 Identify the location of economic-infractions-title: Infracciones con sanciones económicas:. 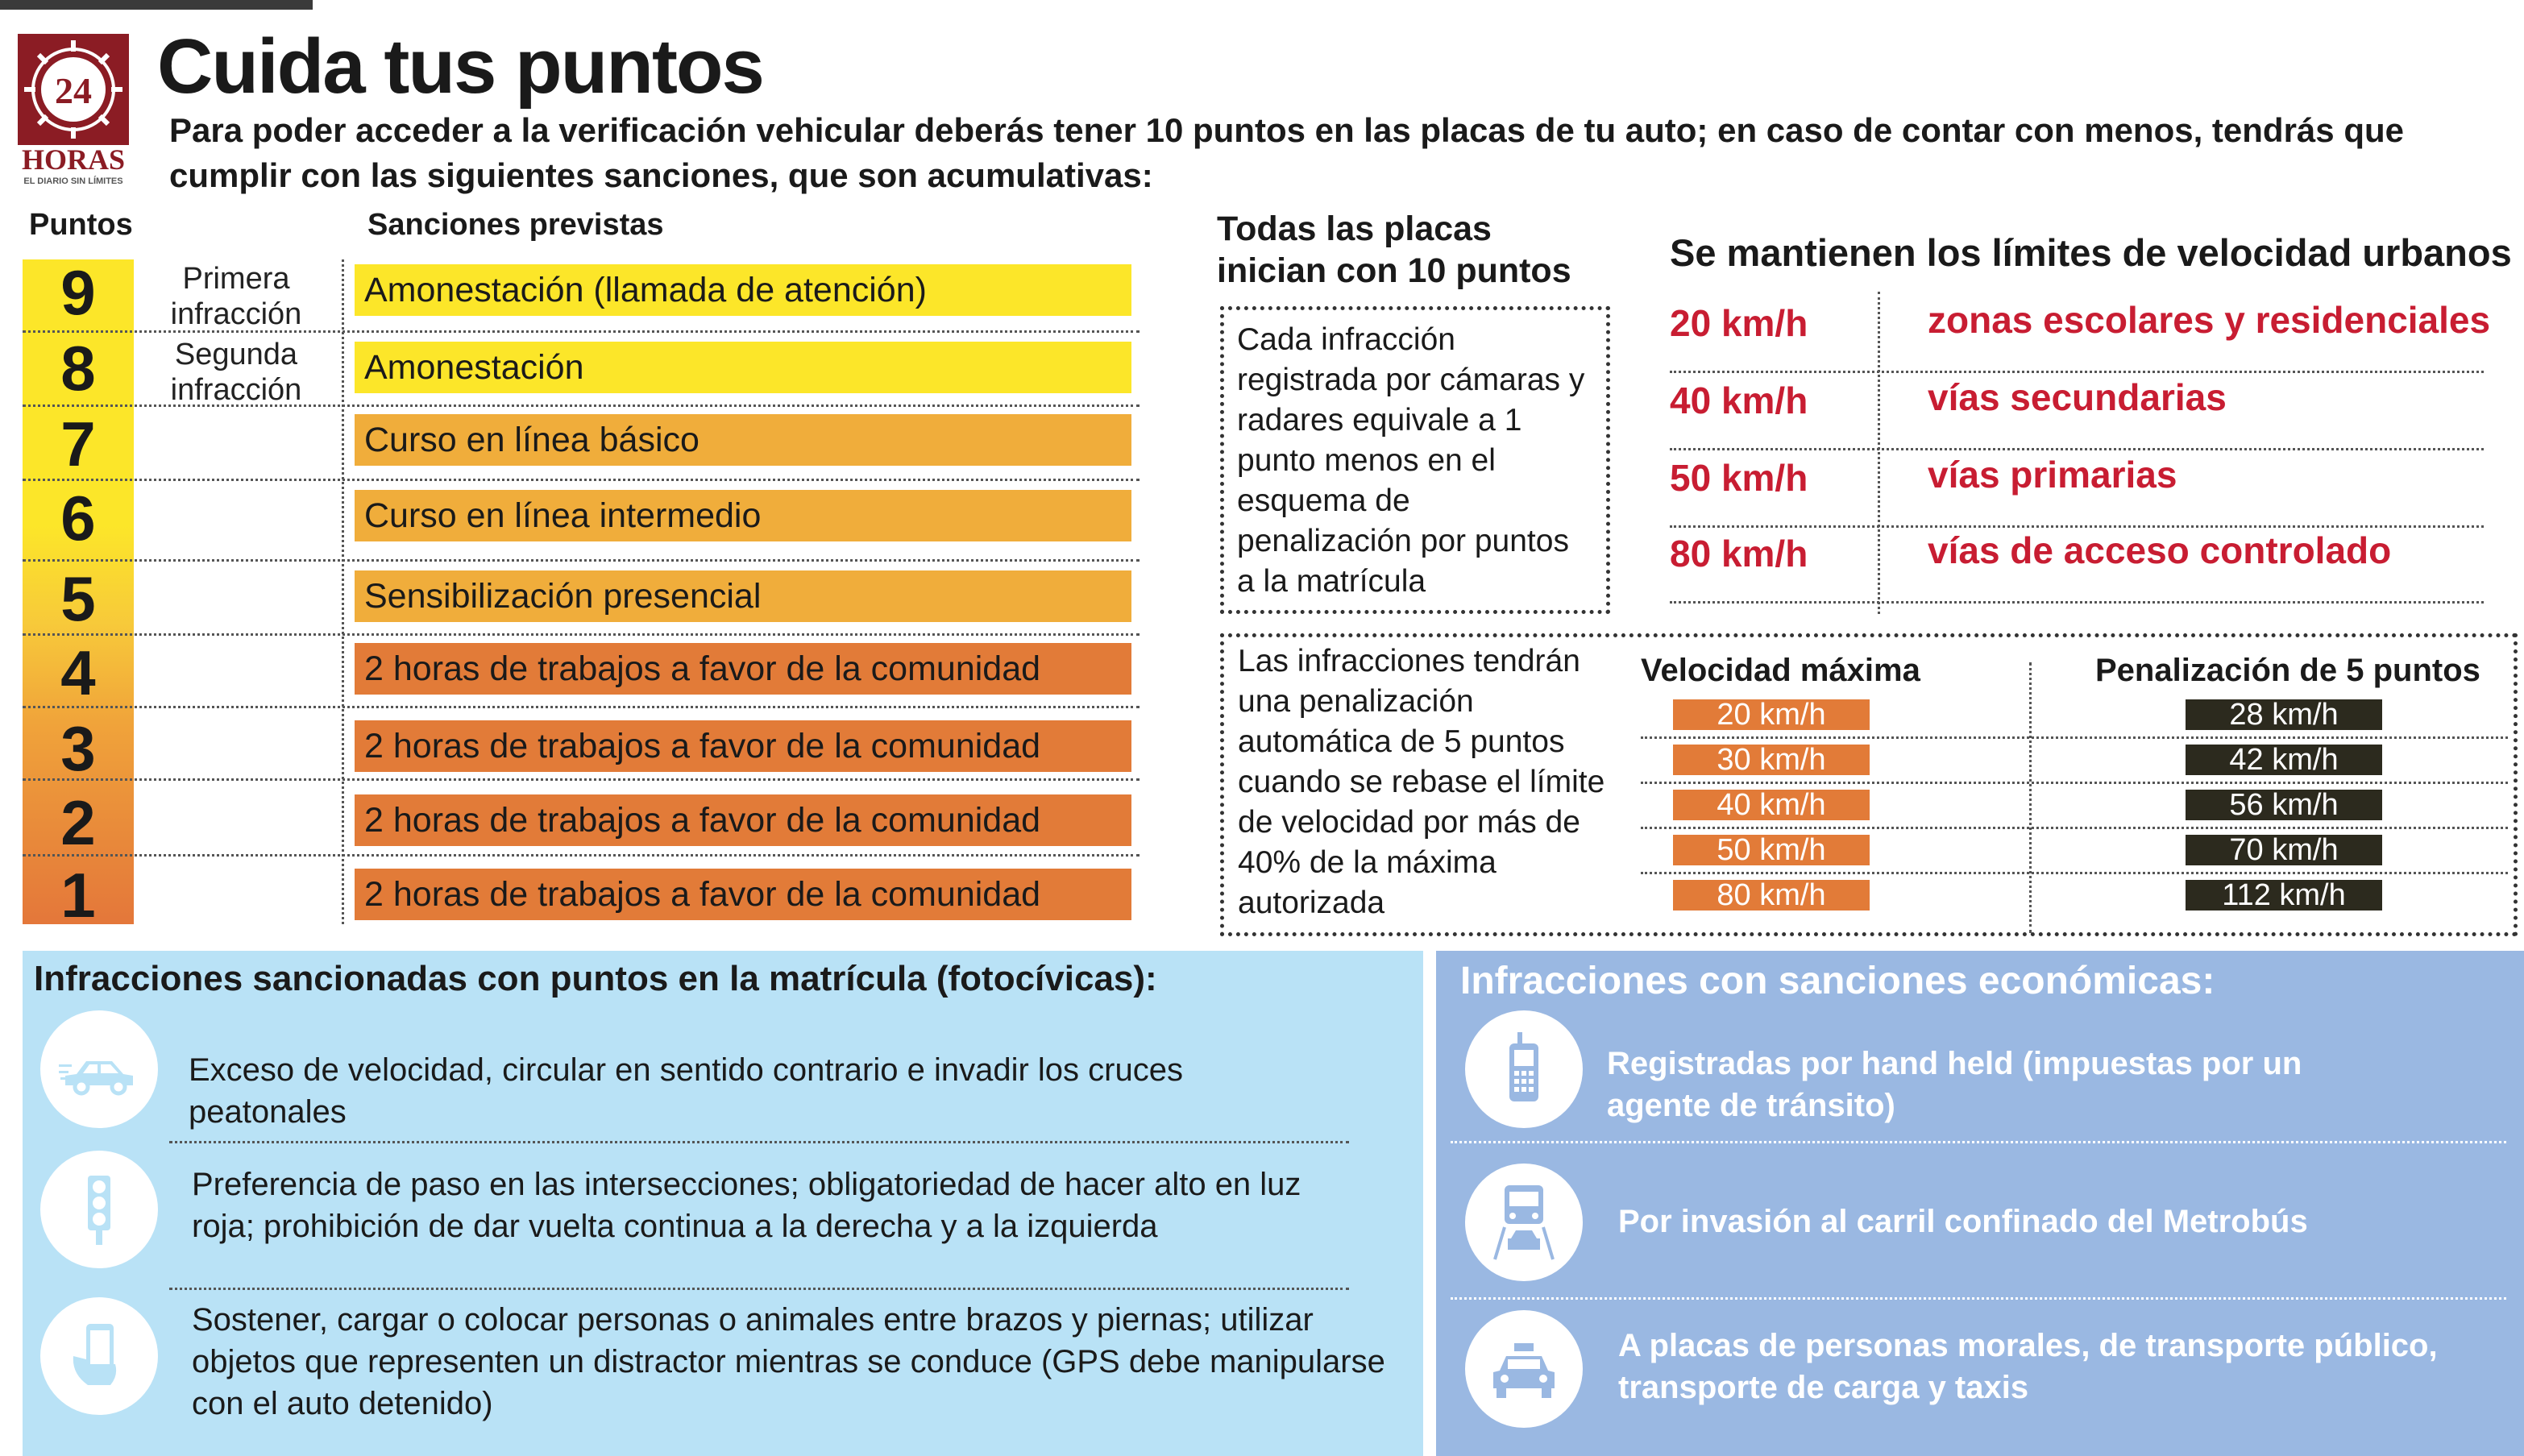
(1837, 981).